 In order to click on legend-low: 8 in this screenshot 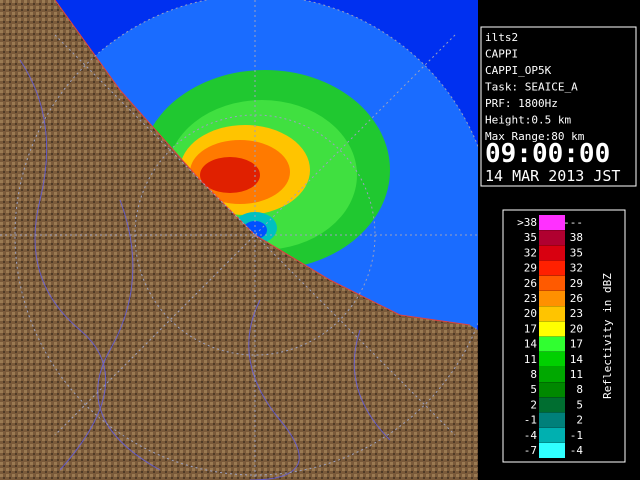, I will do `click(533, 374)`.